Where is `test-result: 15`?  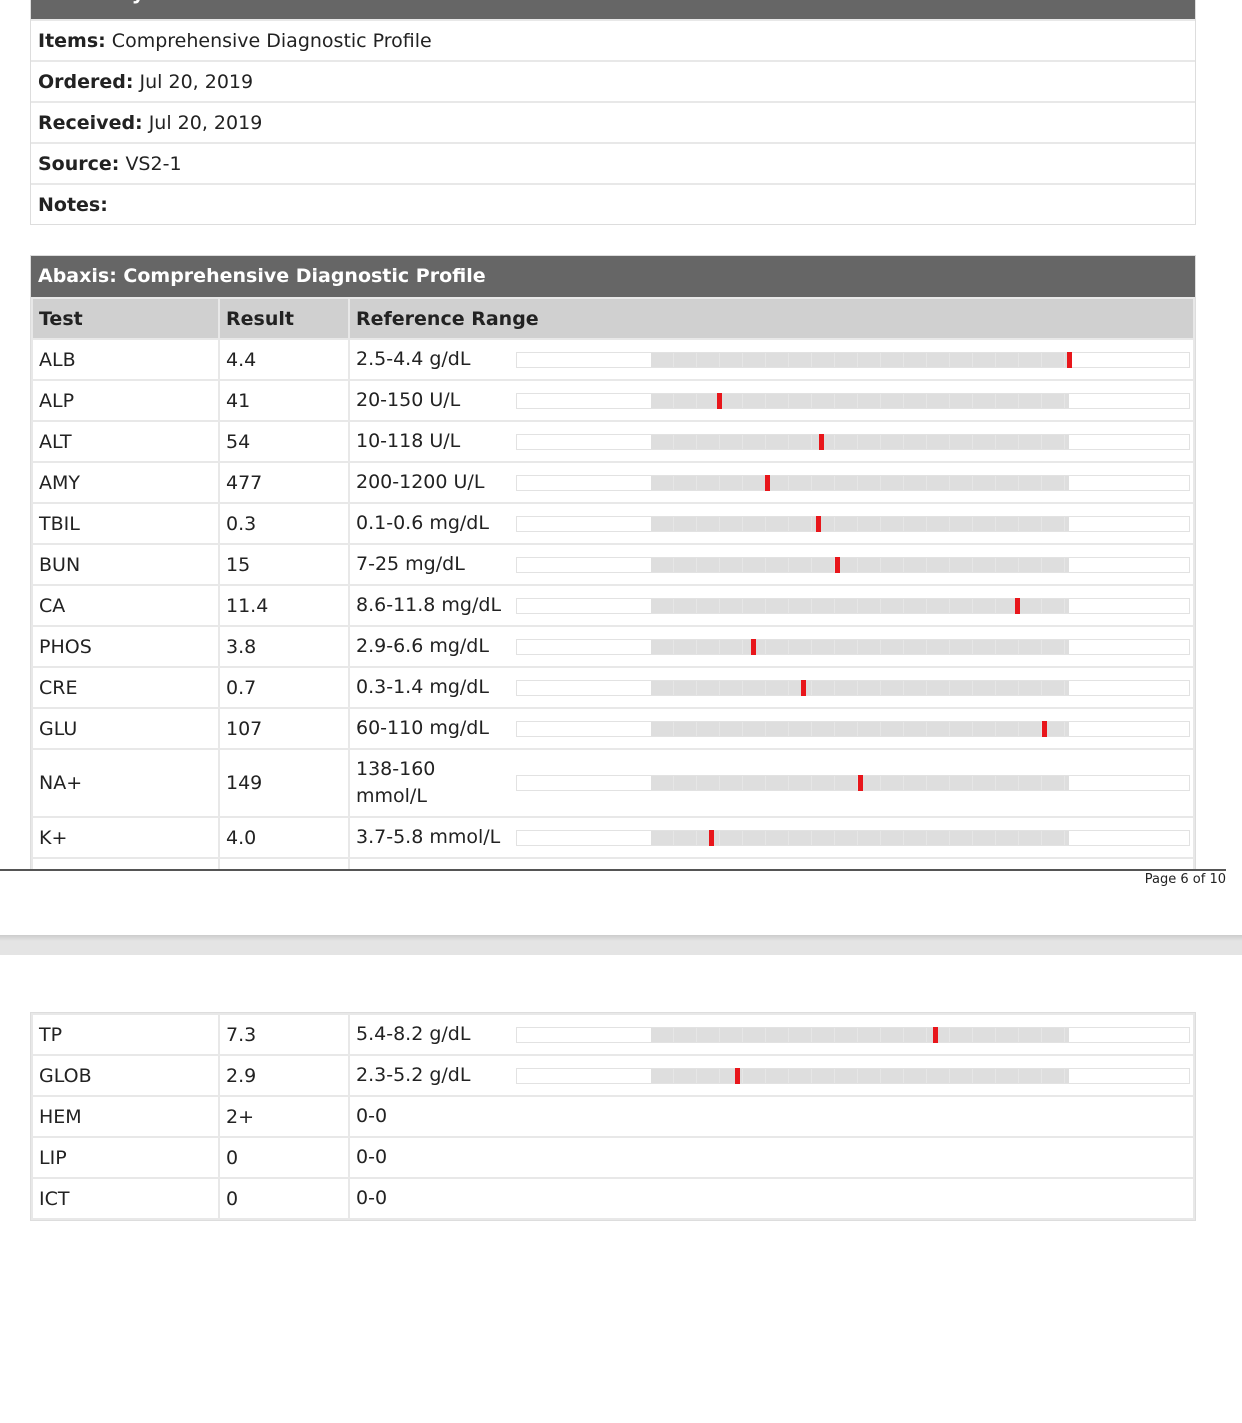
test-result: 15 is located at coordinates (284, 564).